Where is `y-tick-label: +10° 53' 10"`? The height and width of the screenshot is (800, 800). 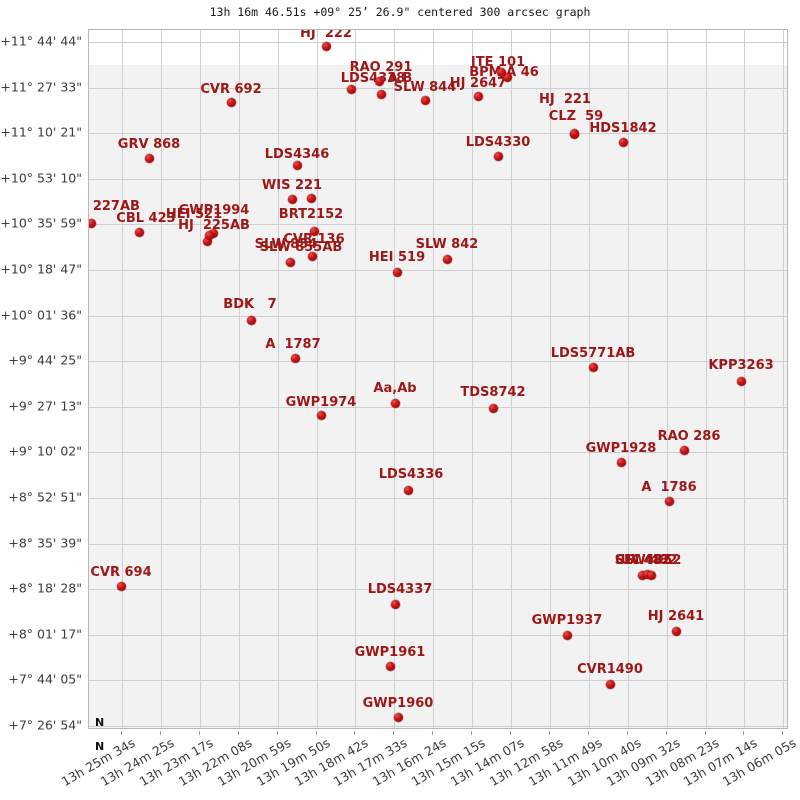
y-tick-label: +10° 53' 10" is located at coordinates (41, 178).